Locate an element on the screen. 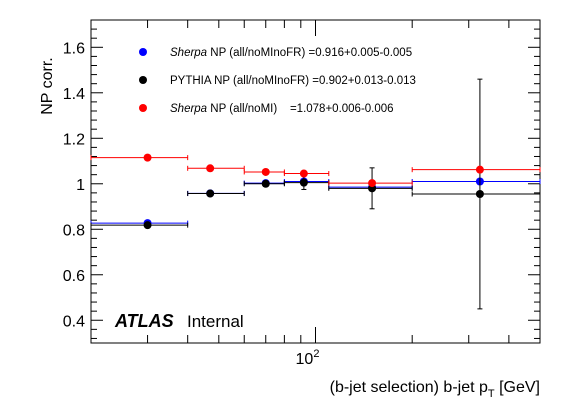 The image size is (567, 409). x-axis-title-unit: [GeV] is located at coordinates (517, 387).